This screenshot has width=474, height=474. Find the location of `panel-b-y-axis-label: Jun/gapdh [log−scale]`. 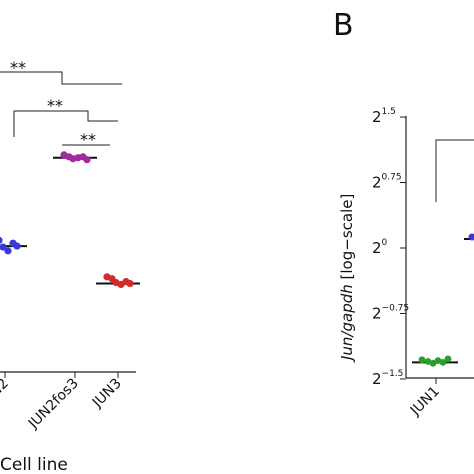

panel-b-y-axis-label: Jun/gapdh [log−scale] is located at coordinates (347, 278).